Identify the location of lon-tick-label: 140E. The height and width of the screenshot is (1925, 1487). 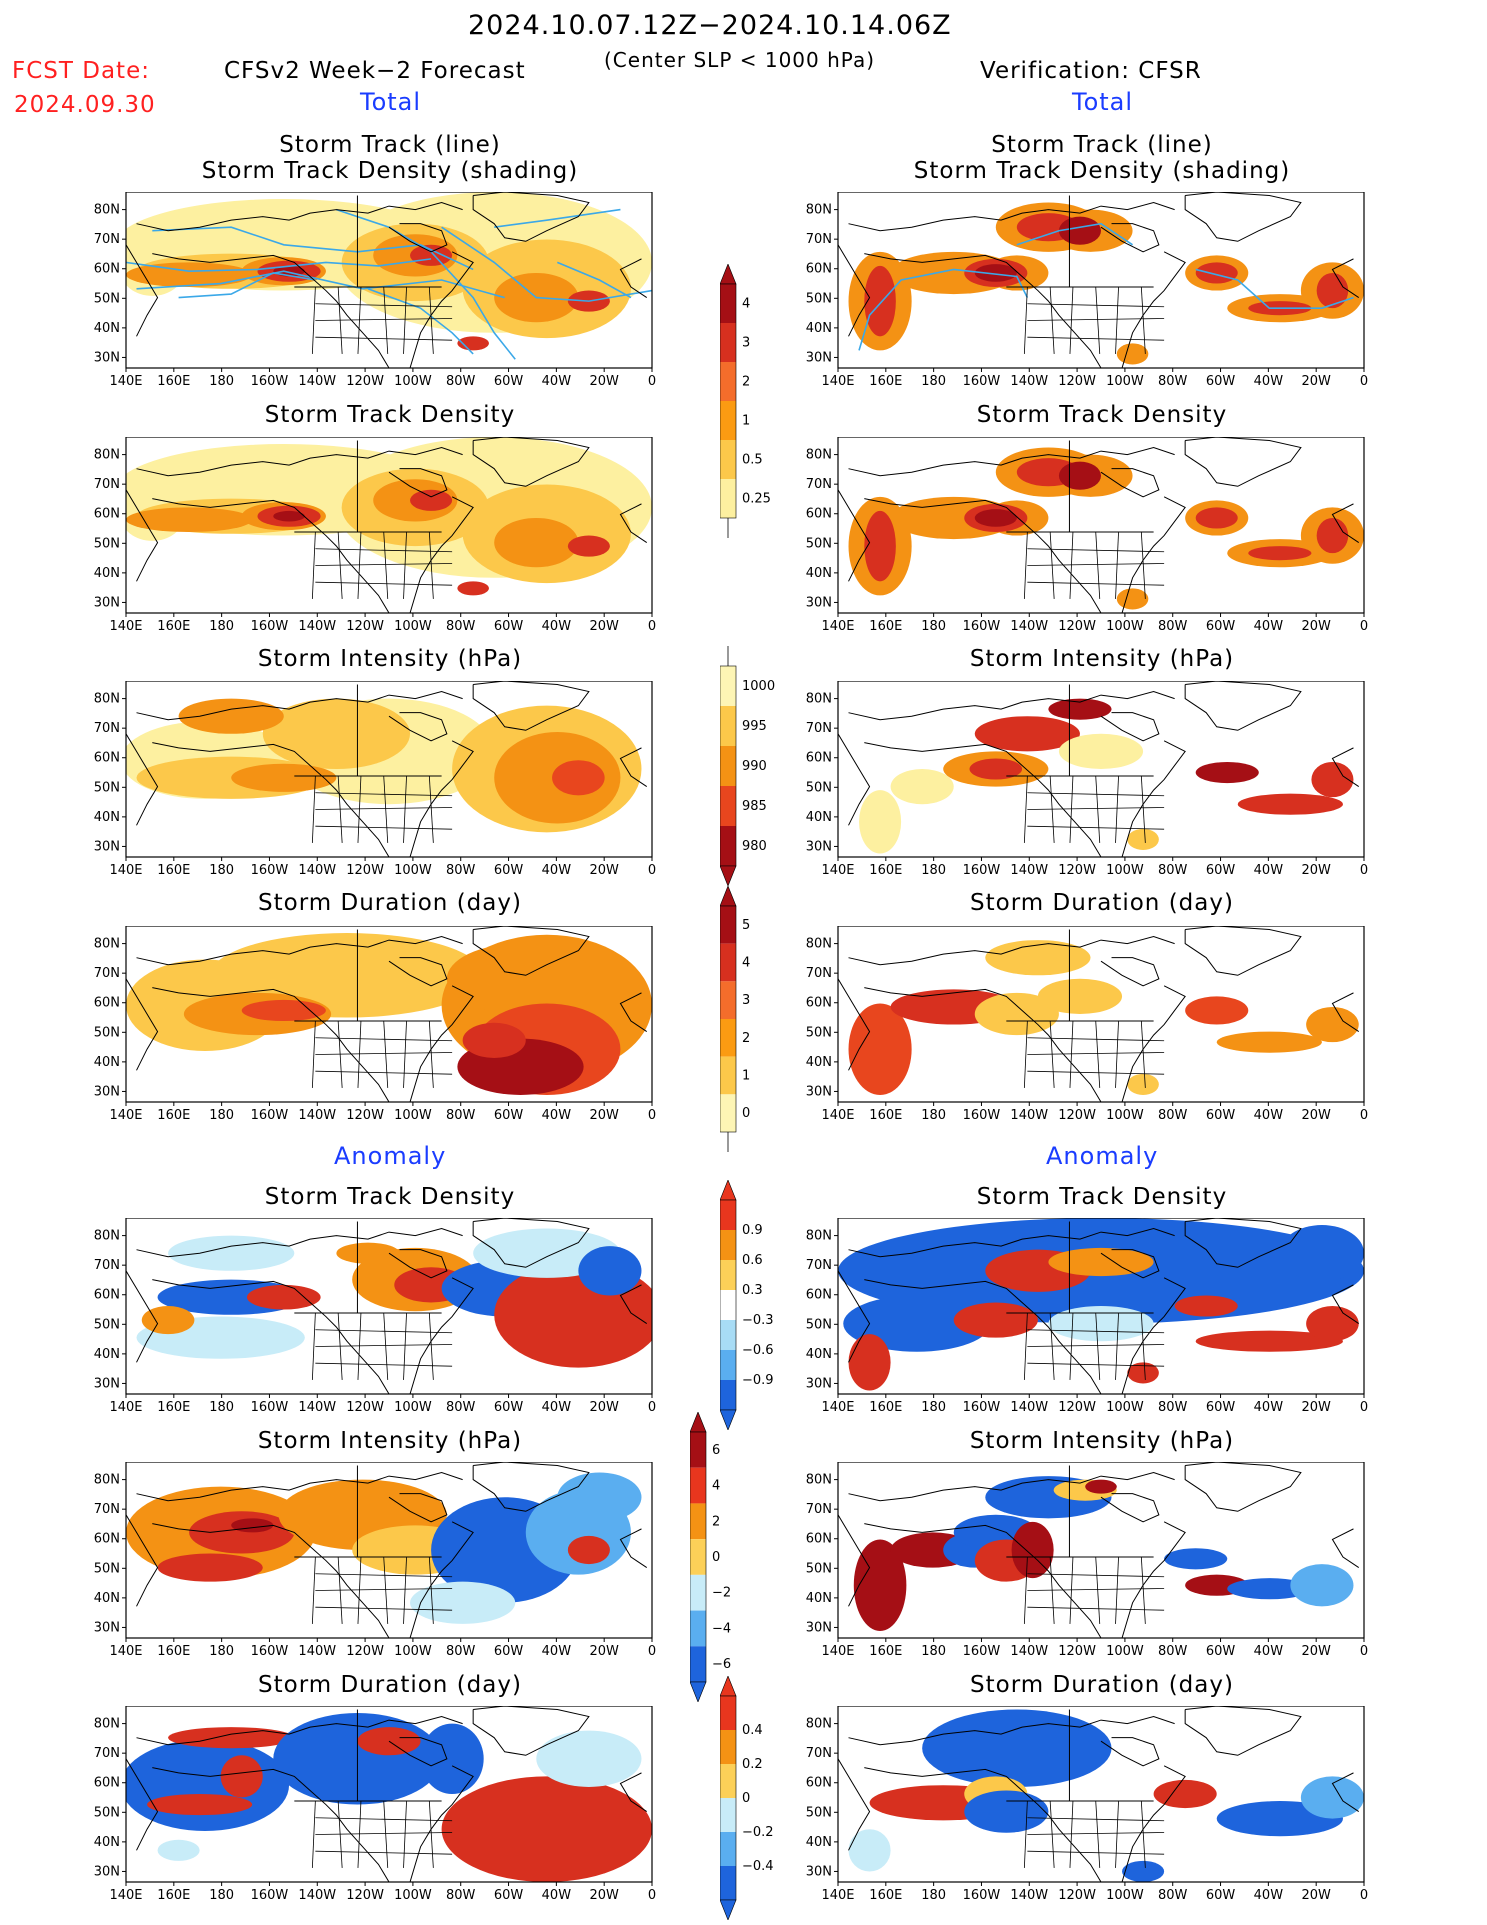
(125, 1115).